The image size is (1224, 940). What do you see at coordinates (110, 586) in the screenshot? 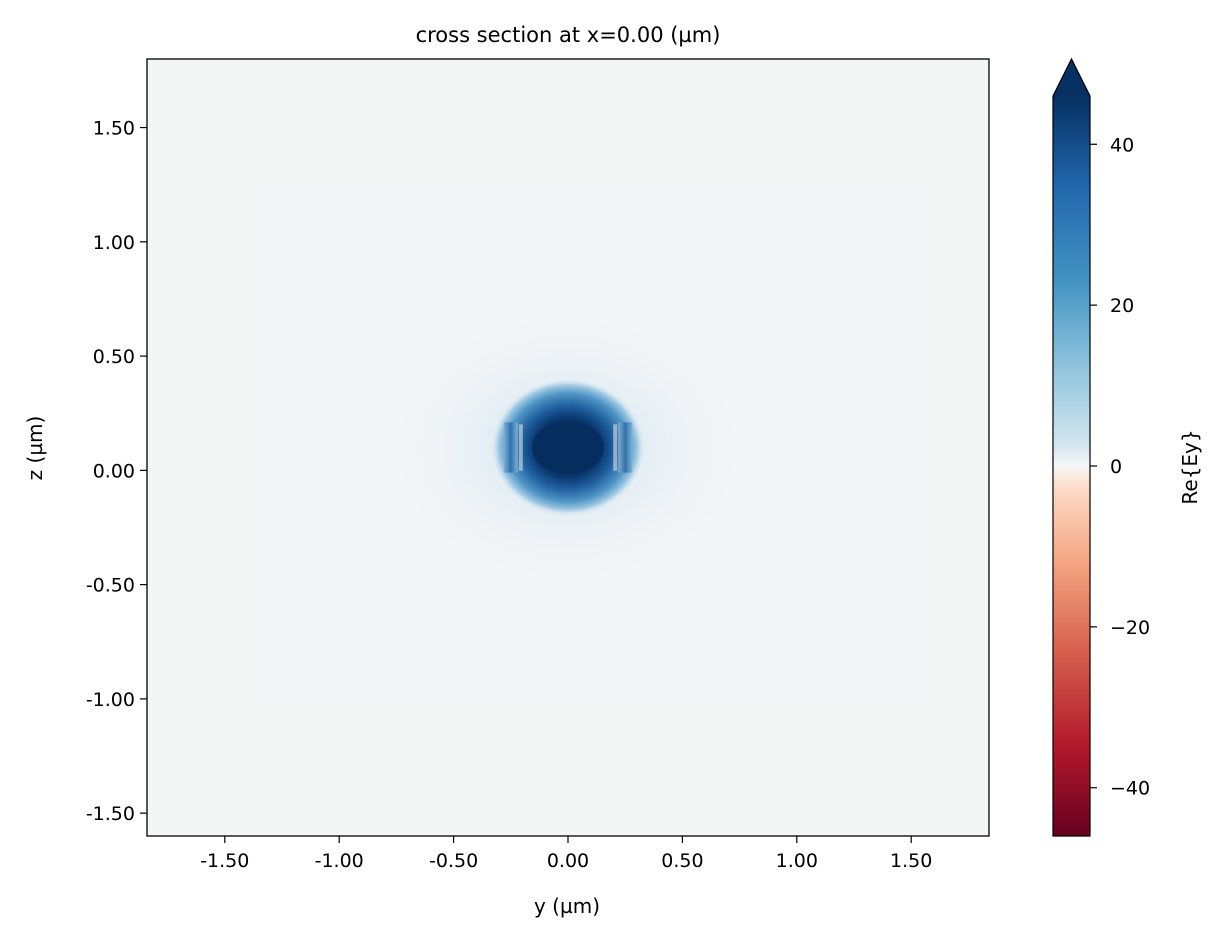
I see `y-tick-label: -0.50` at bounding box center [110, 586].